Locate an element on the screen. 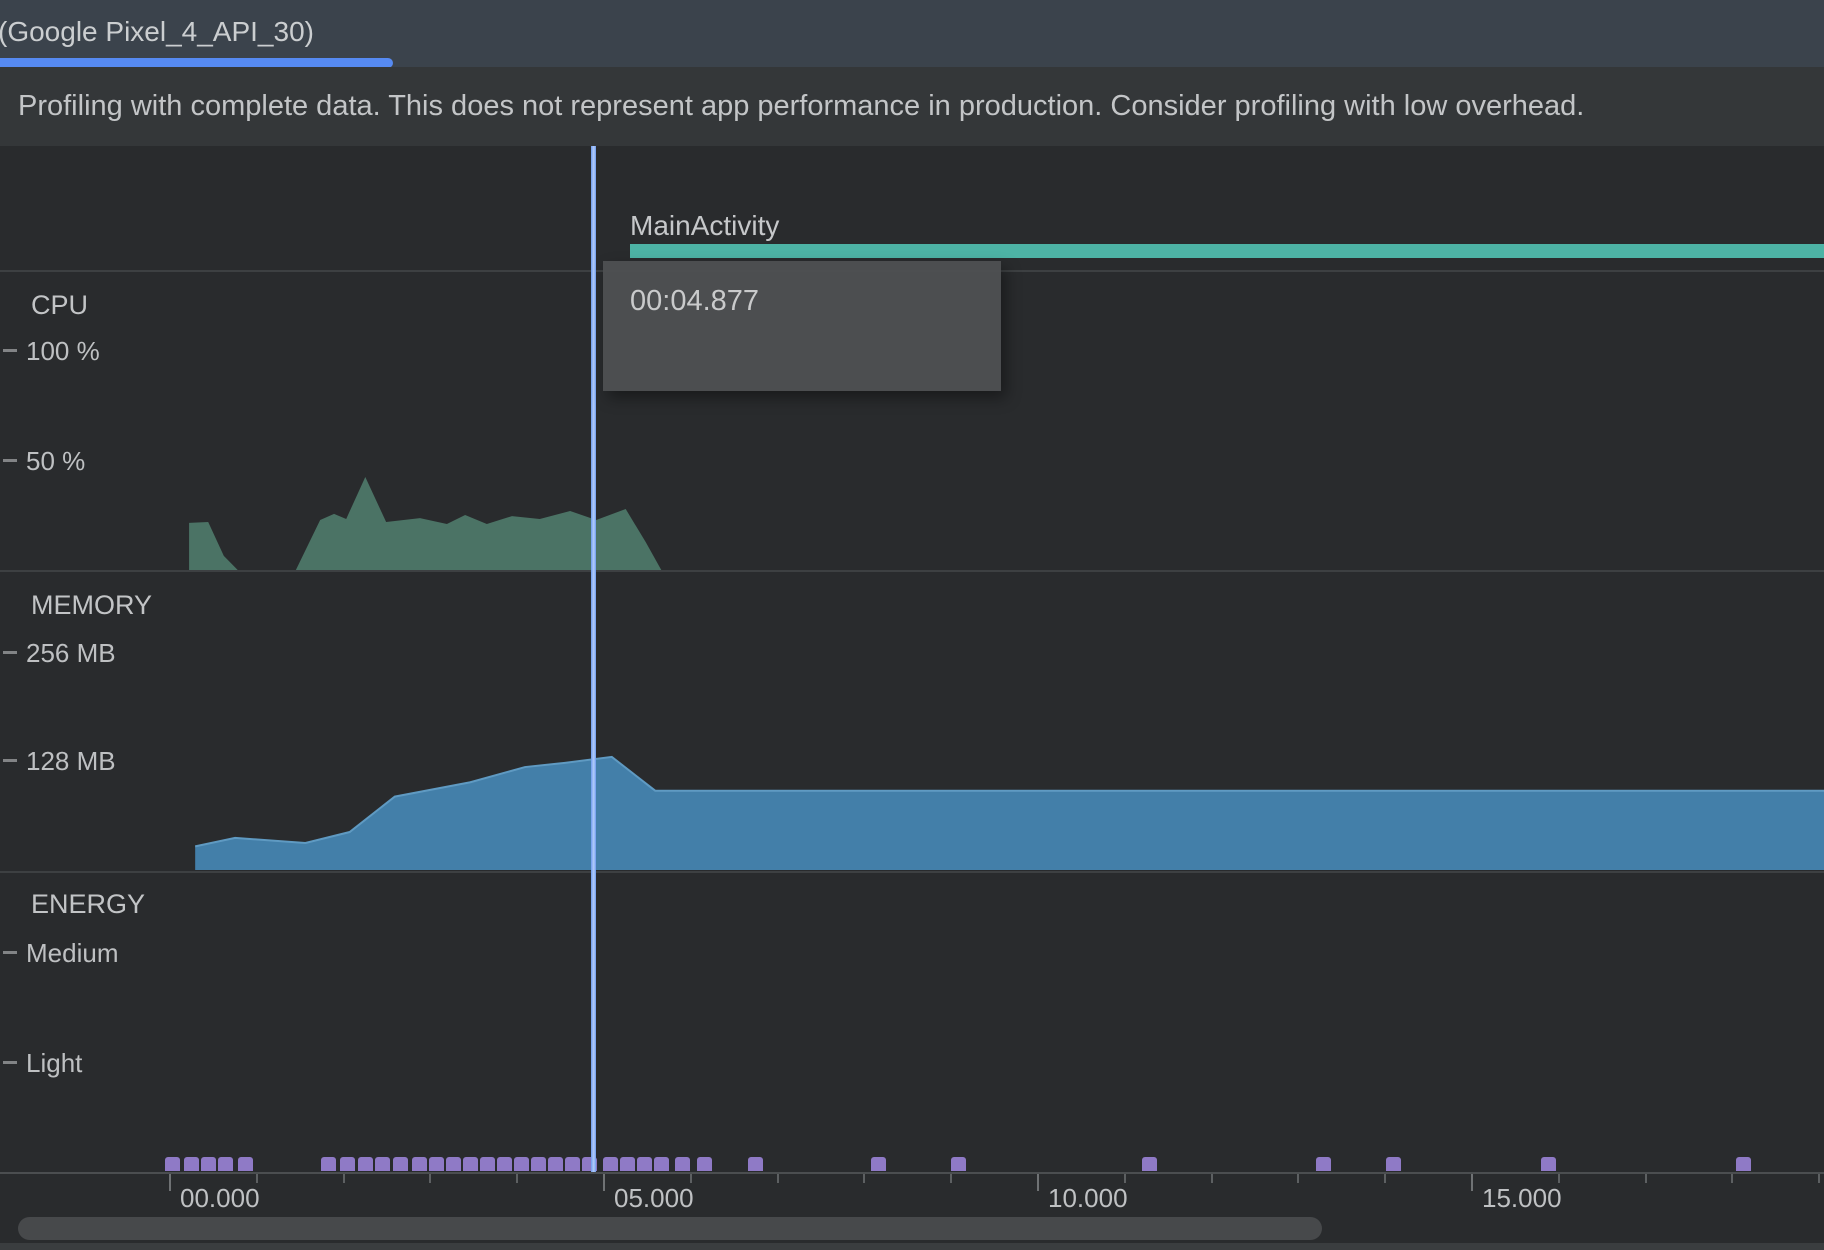 This screenshot has height=1250, width=1824. activity-lifecycle-bar is located at coordinates (1227, 251).